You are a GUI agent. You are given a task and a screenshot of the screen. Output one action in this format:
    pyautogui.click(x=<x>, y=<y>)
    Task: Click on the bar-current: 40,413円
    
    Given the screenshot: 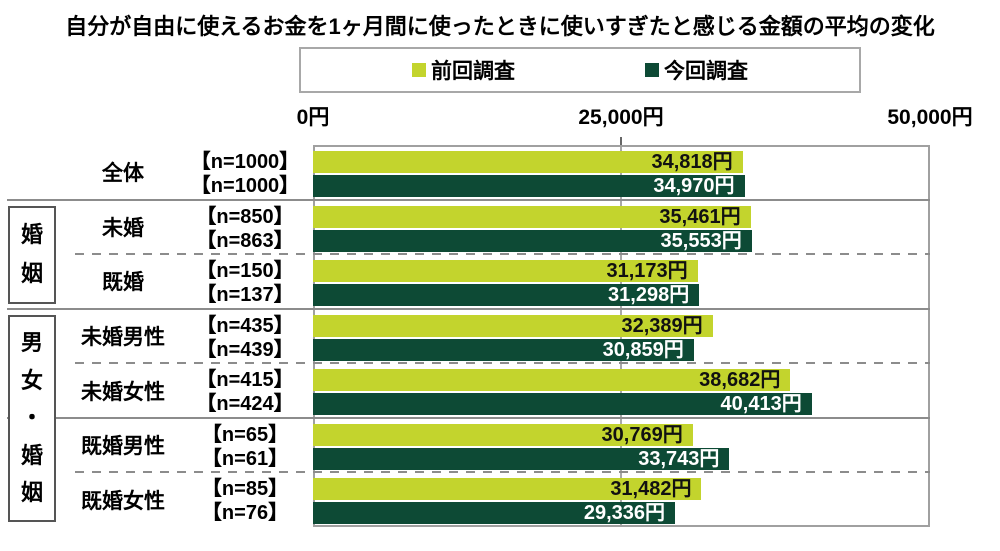 What is the action you would take?
    pyautogui.click(x=562, y=404)
    